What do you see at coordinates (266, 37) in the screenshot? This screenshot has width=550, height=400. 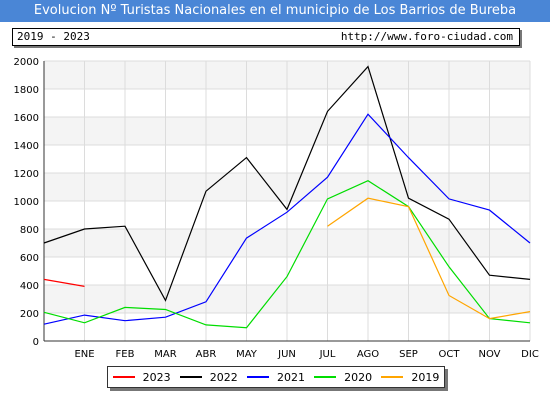 I see `info-box: 2019 - 2023 http://www.foro-ciudad.com` at bounding box center [266, 37].